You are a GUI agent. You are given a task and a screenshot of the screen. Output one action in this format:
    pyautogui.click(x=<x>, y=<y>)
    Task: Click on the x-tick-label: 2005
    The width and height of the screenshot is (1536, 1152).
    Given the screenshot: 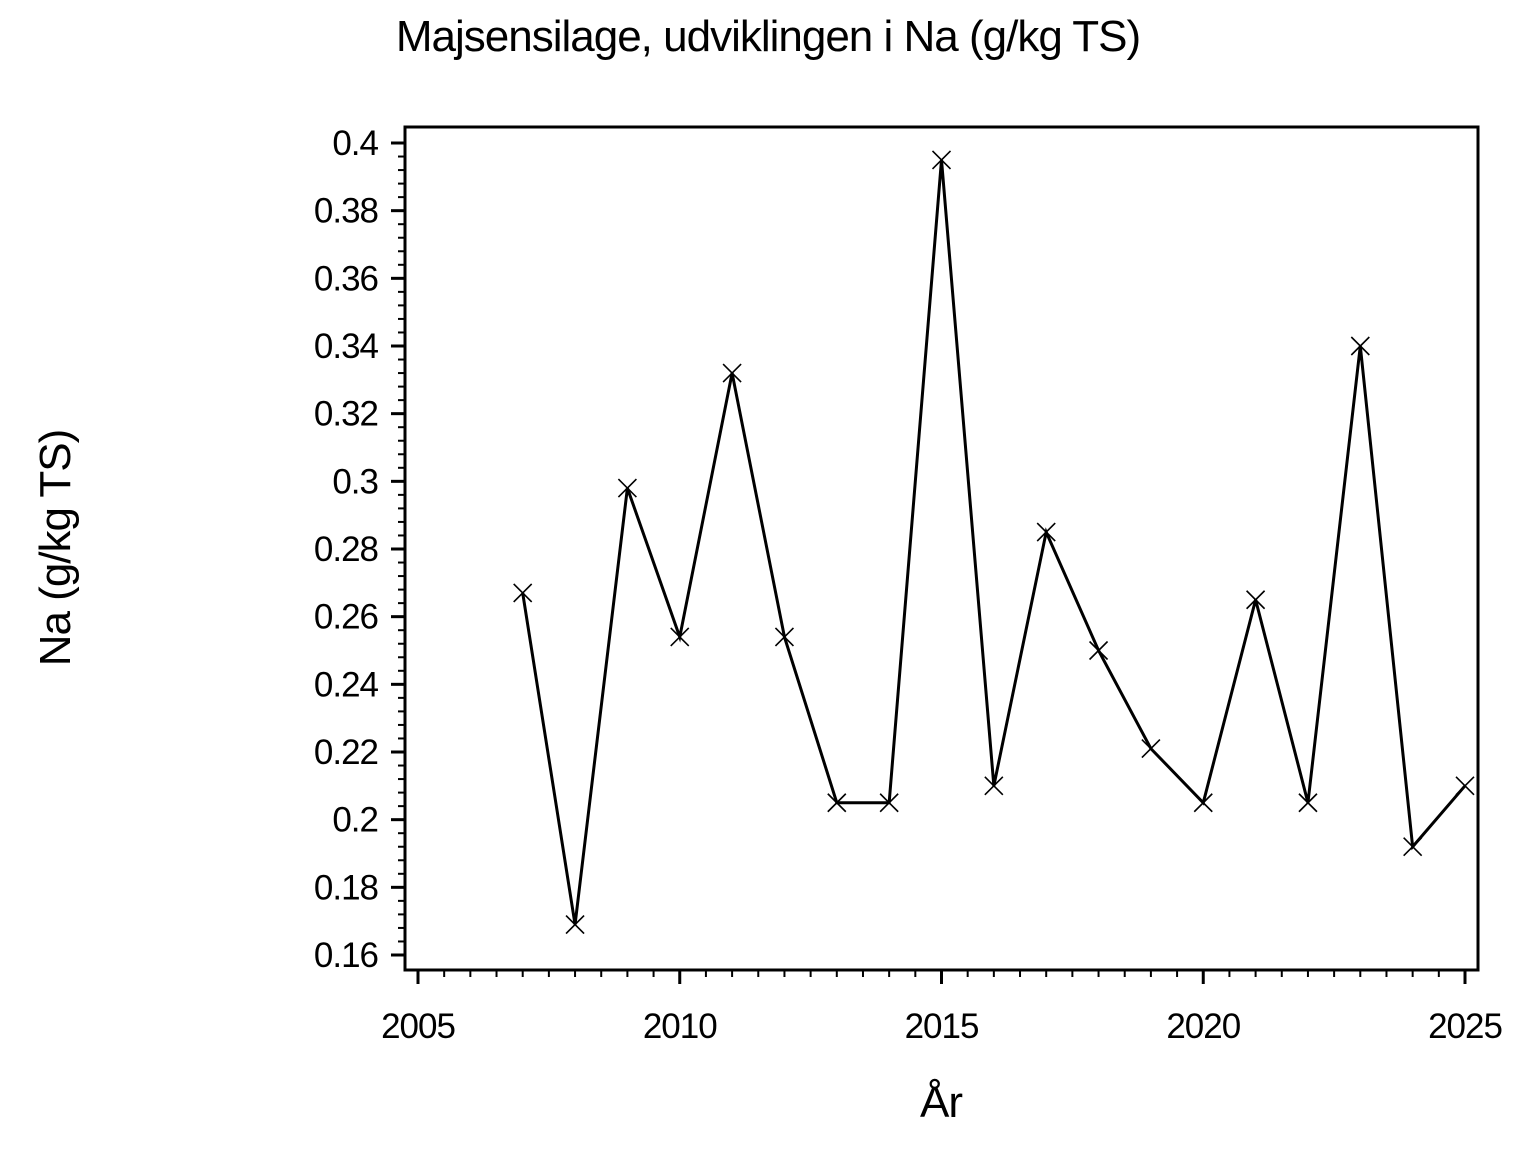 What is the action you would take?
    pyautogui.click(x=418, y=1026)
    